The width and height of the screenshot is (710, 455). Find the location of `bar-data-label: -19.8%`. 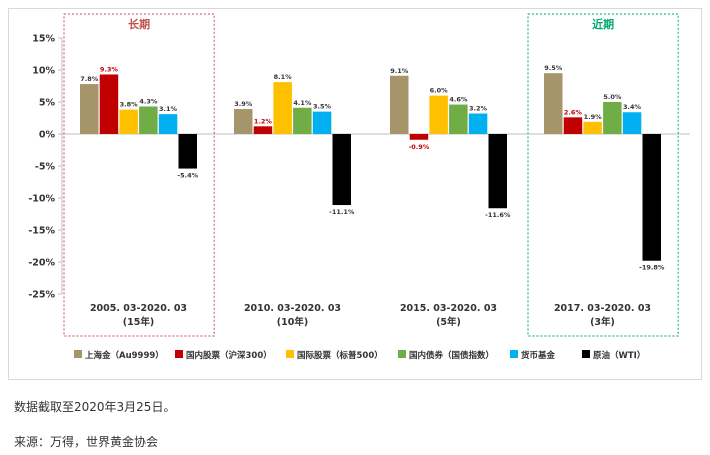

bar-data-label: -19.8% is located at coordinates (652, 268).